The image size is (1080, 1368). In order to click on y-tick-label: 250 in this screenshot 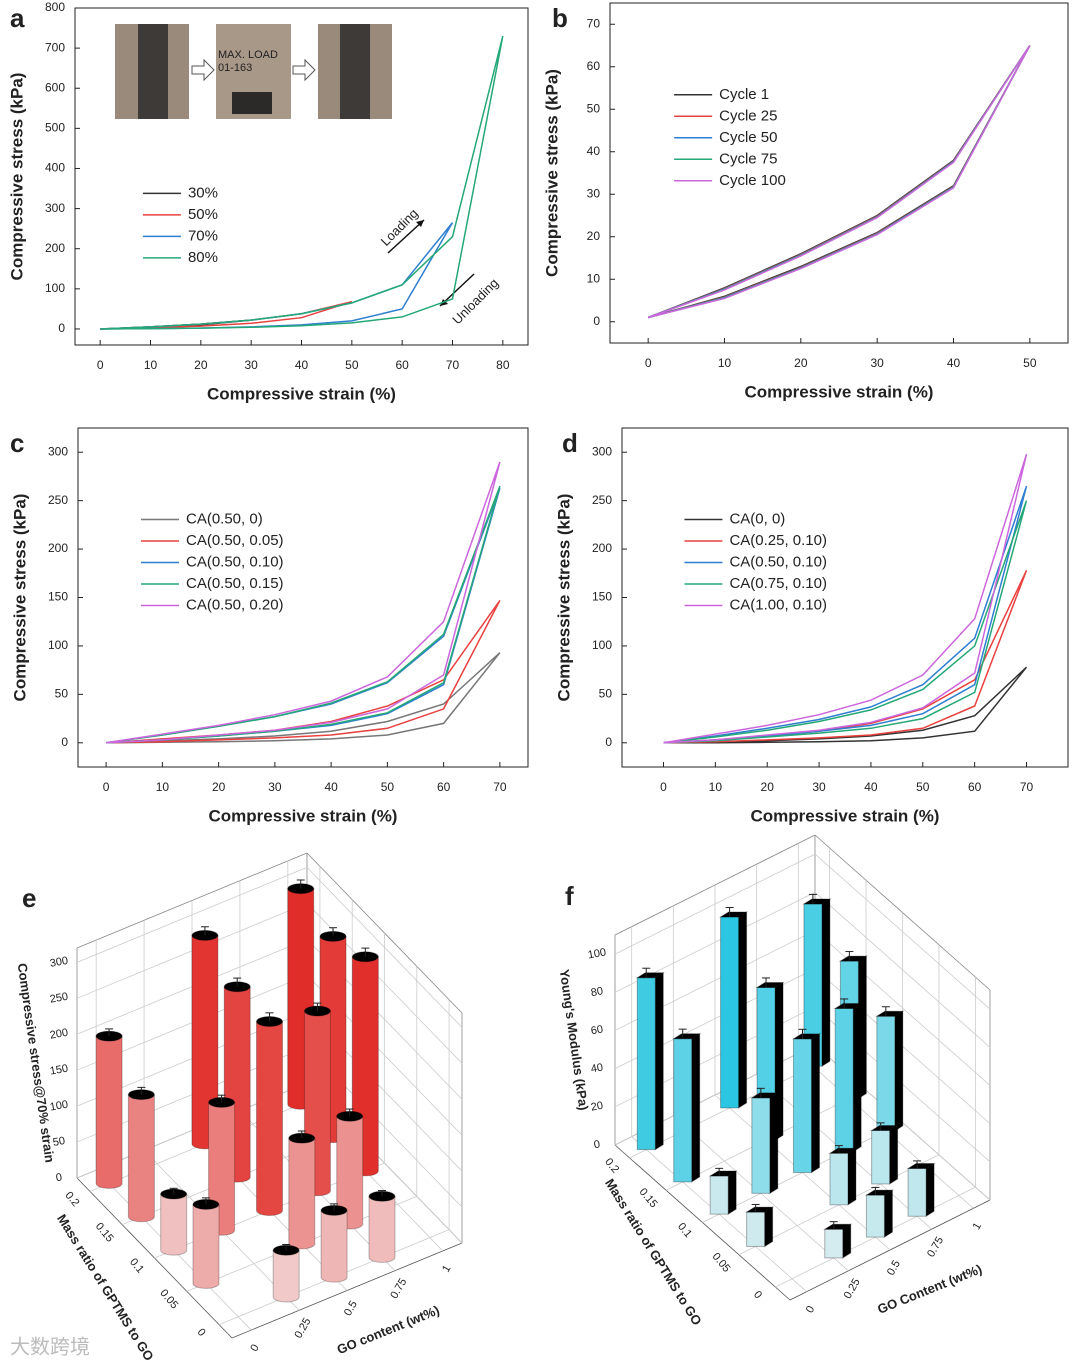, I will do `click(58, 500)`.